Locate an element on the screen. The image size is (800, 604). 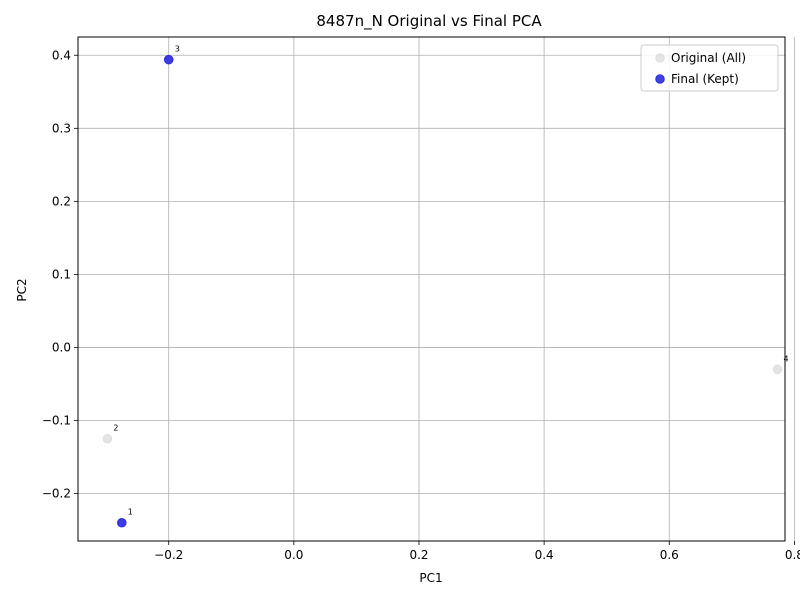
y-tick-label: −0.2 is located at coordinates (56, 494).